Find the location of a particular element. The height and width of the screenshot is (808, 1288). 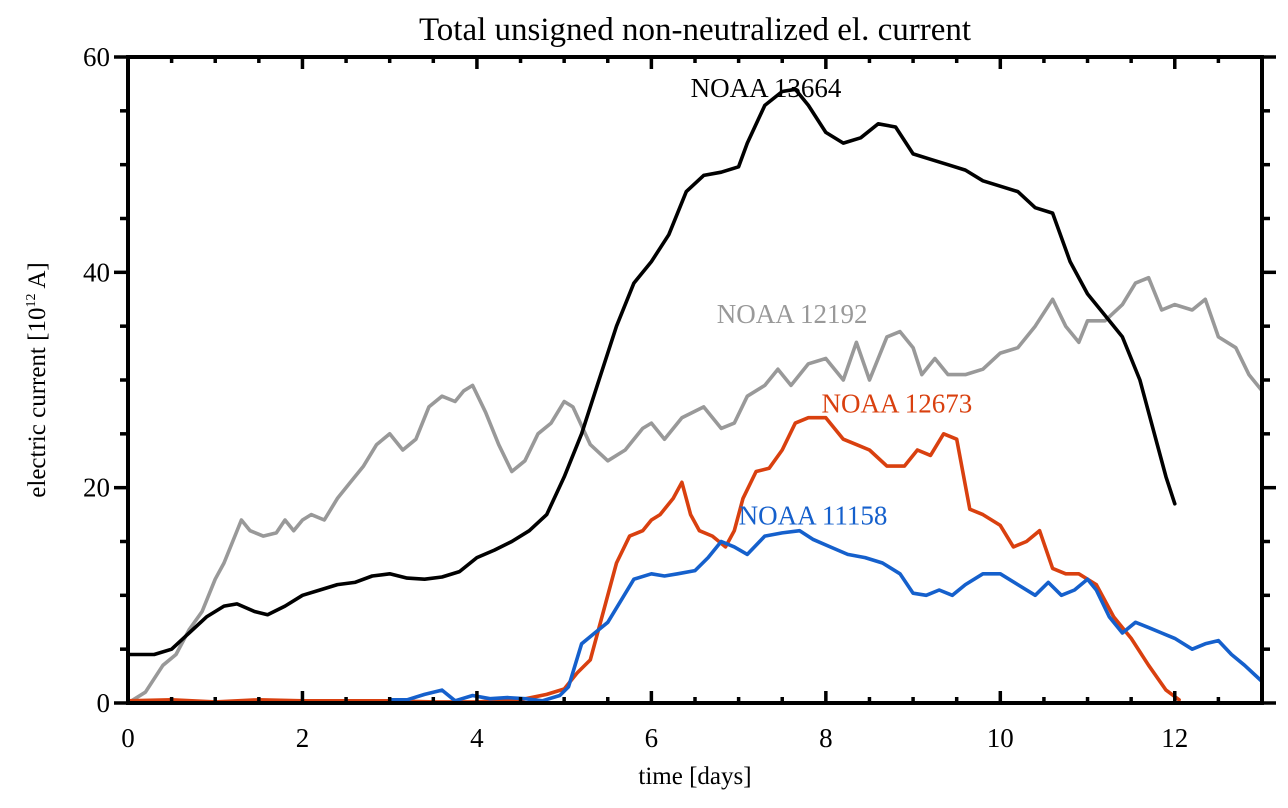

series-label-noaa-13664: NOAA 13664 is located at coordinates (766, 88).